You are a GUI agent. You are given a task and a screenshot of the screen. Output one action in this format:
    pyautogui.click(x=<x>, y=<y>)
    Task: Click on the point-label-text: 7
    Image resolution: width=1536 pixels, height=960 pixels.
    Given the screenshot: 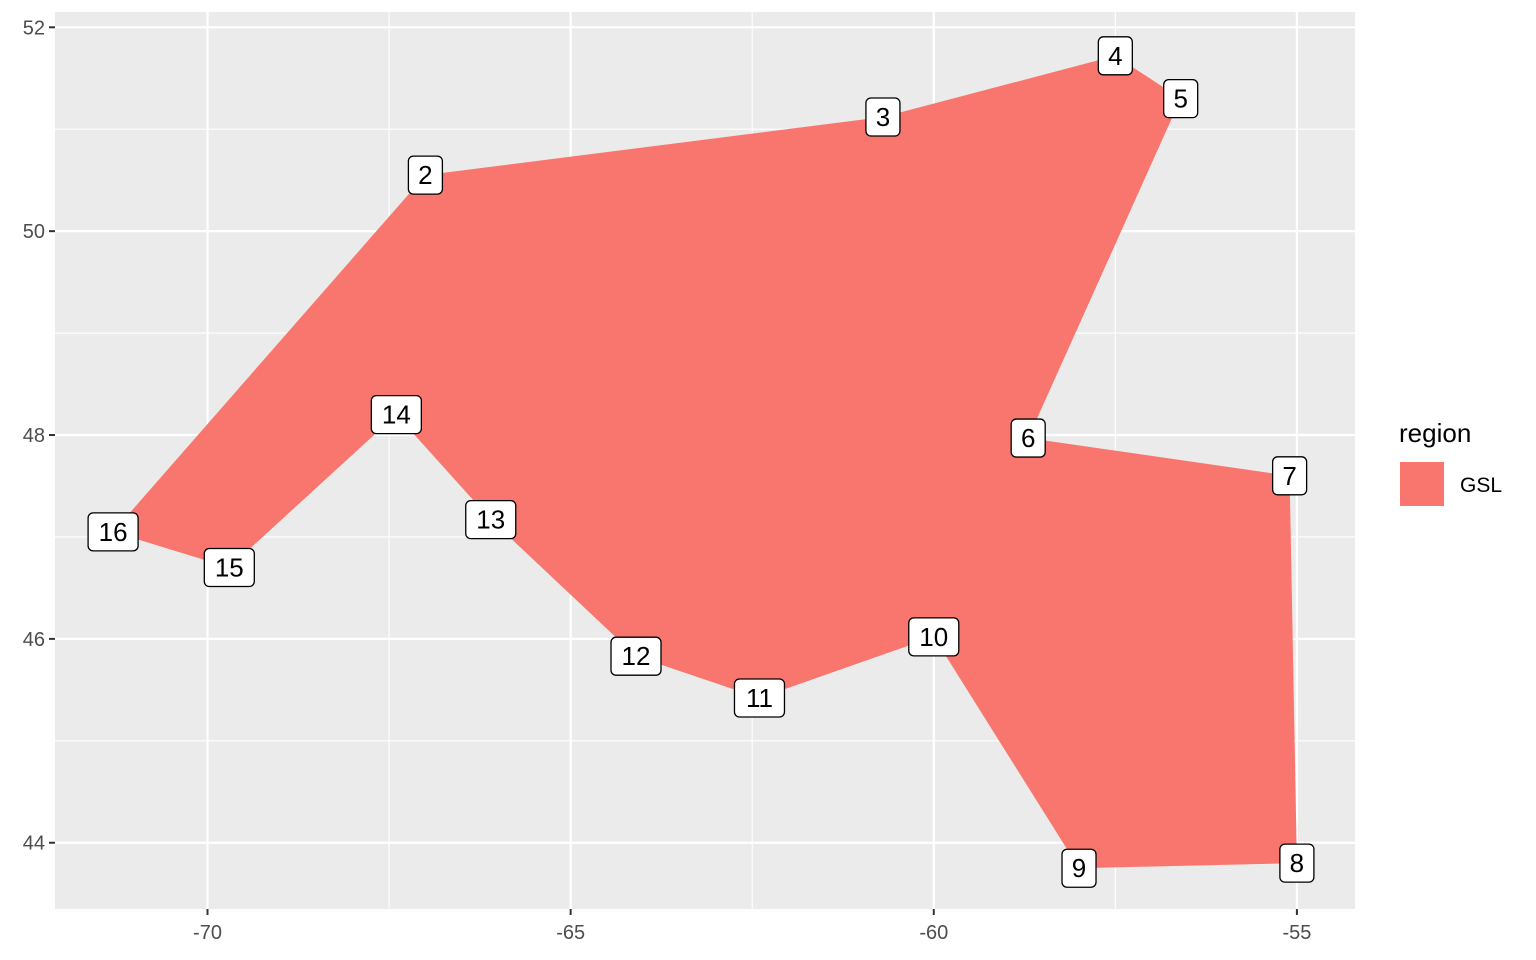 What is the action you would take?
    pyautogui.click(x=1289, y=476)
    